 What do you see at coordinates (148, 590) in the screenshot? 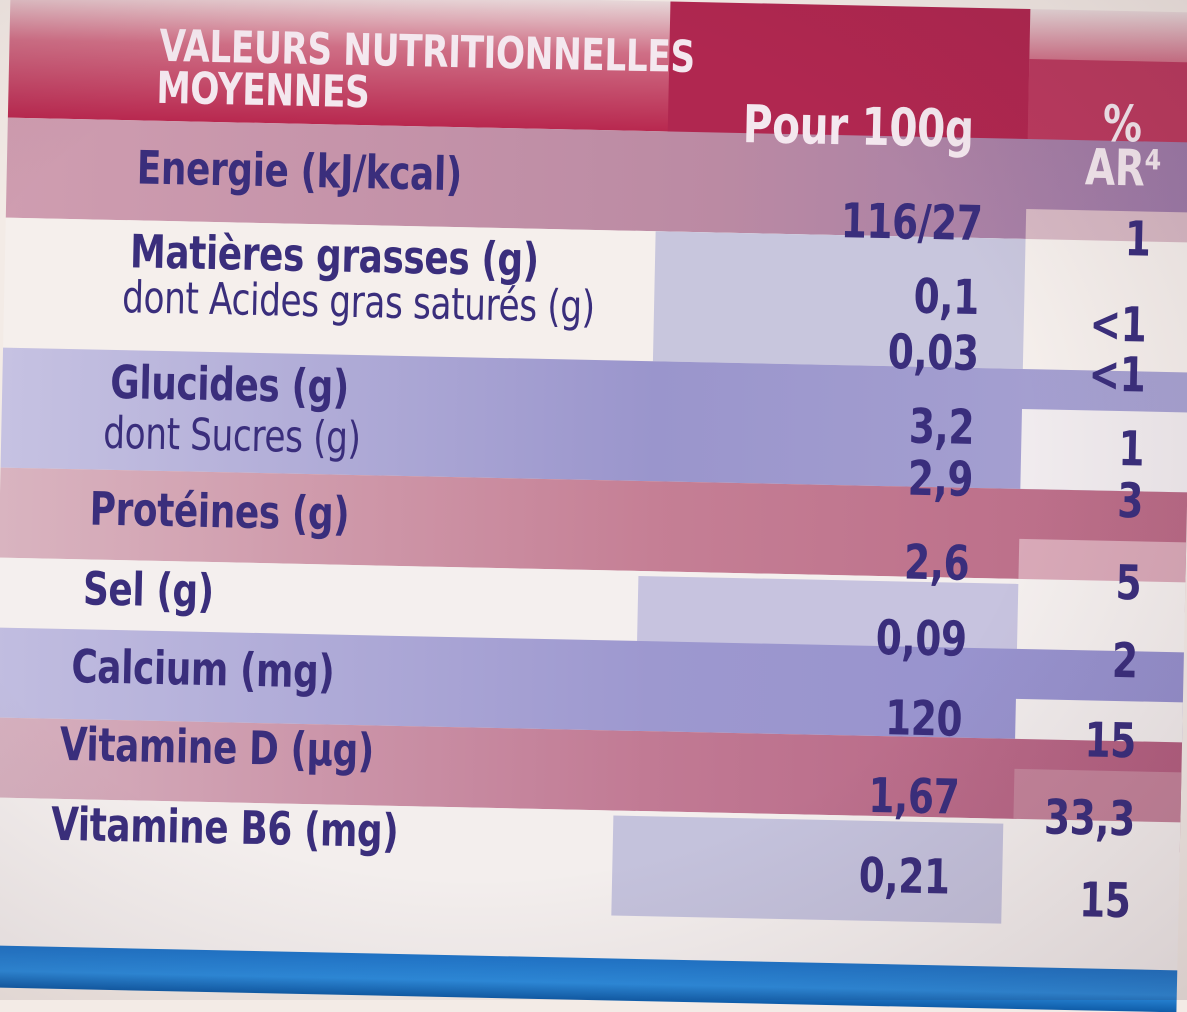
I see `label-salt: Sel (g)` at bounding box center [148, 590].